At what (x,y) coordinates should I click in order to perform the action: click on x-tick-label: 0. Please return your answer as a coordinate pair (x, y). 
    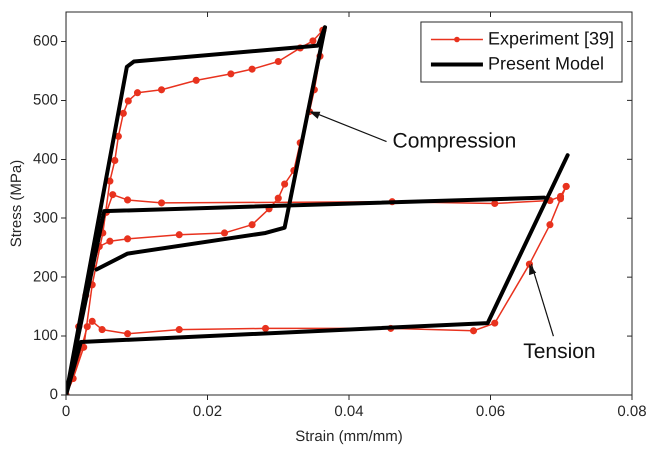
    Looking at the image, I should click on (66, 411).